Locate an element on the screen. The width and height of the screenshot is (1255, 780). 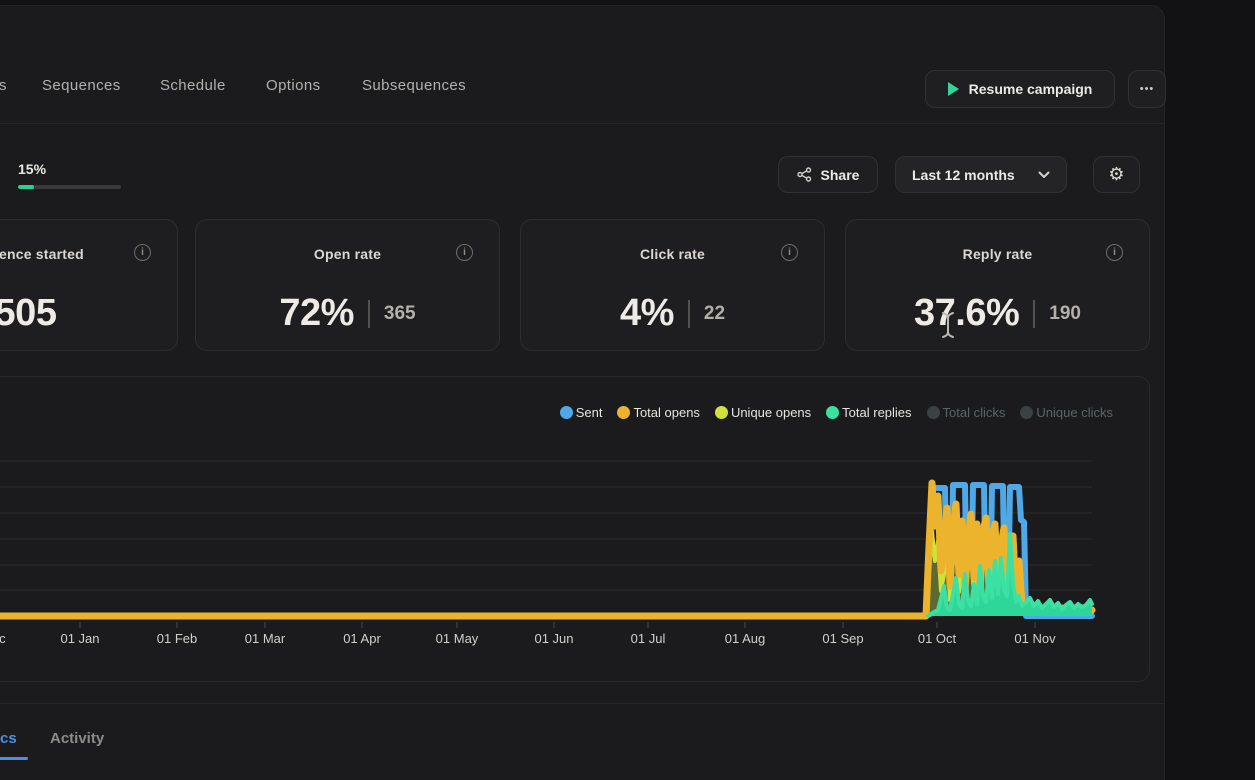
legend-label: Total clicks is located at coordinates (974, 412).